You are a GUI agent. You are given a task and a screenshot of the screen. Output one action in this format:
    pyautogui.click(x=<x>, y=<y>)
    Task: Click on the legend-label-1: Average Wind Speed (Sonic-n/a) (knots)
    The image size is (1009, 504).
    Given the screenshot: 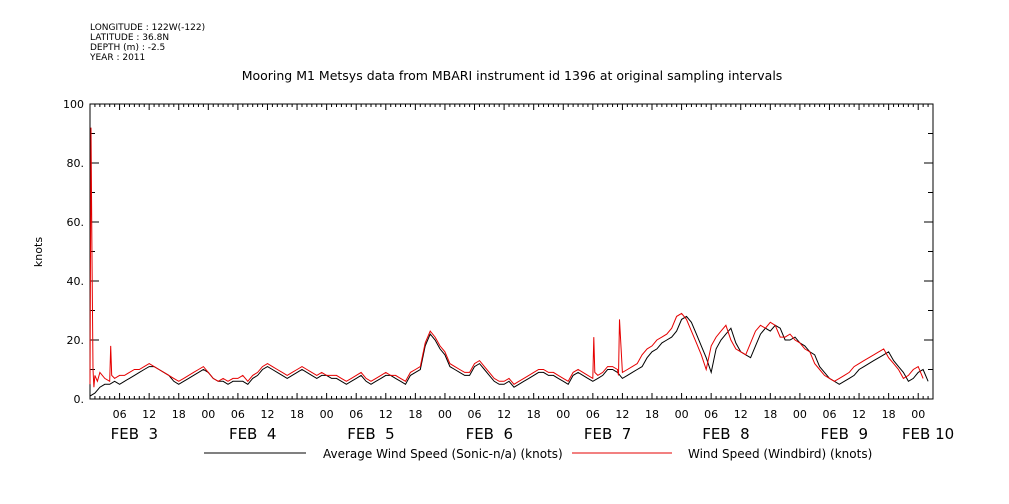 What is the action you would take?
    pyautogui.click(x=443, y=454)
    